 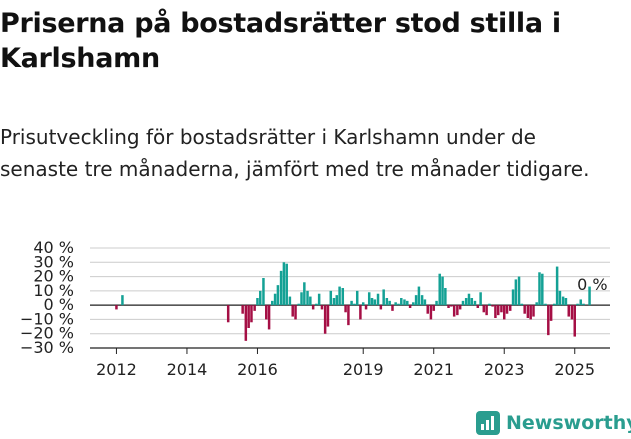 What do you see at coordinates (53, 290) in the screenshot?
I see `y-tick-label: 10 %` at bounding box center [53, 290].